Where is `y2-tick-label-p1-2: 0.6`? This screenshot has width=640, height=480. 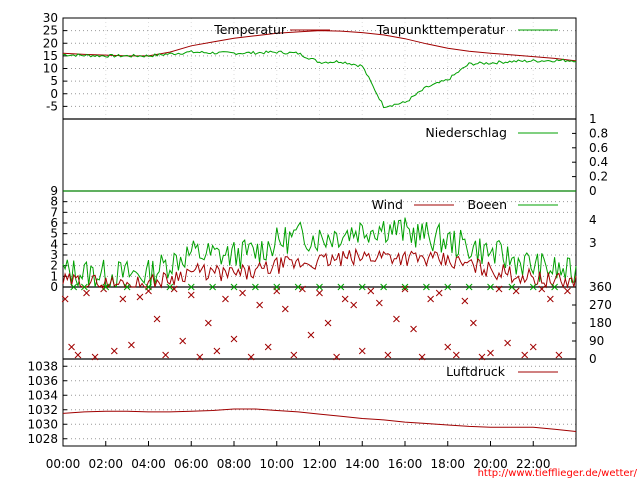
y2-tick-label-p1-2: 0.6 is located at coordinates (598, 148).